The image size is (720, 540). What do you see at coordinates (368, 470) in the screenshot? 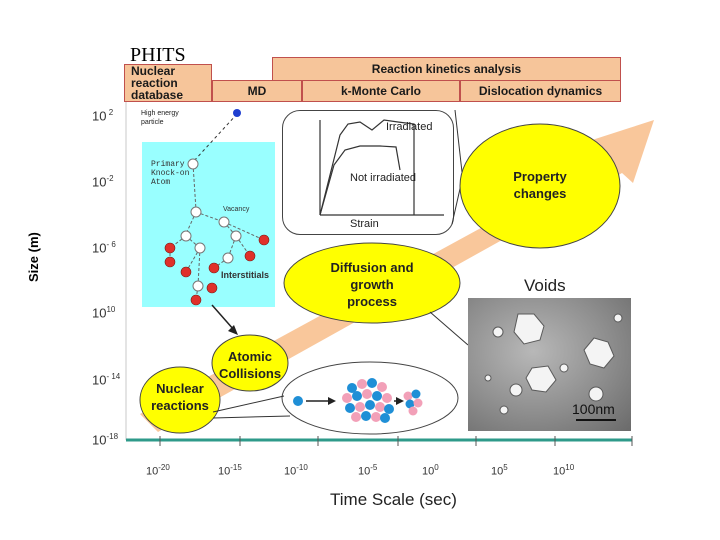
I see `x-tick-4: 10⁻⁵` at bounding box center [368, 470].